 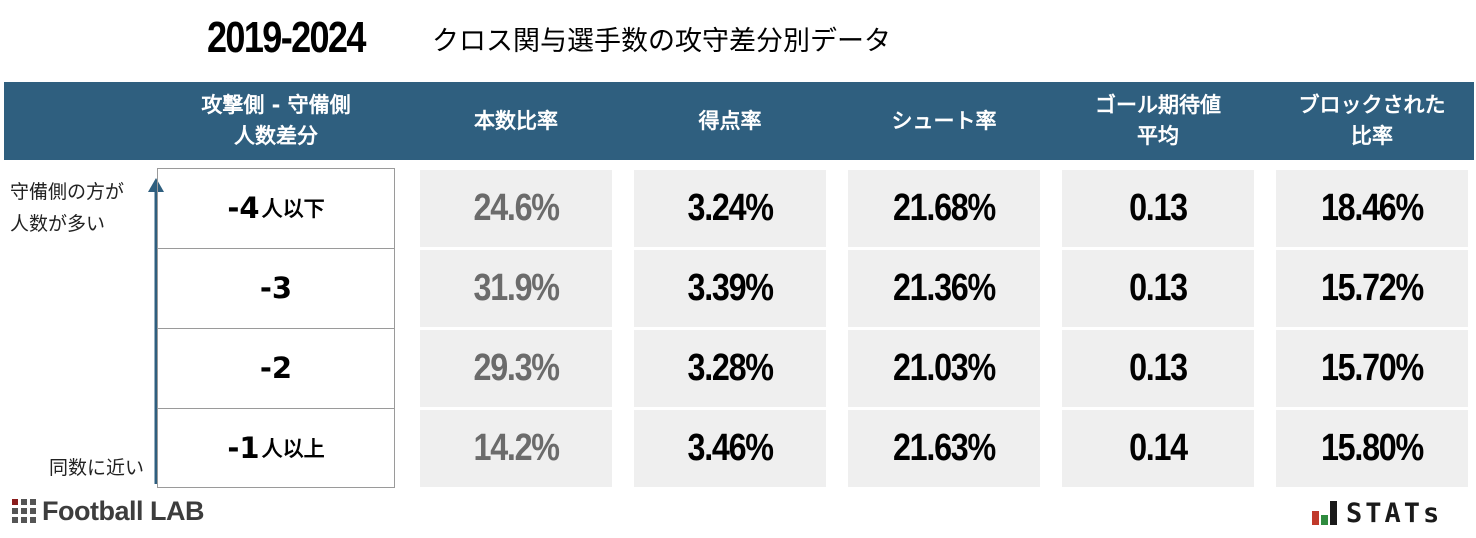 I want to click on header-goal-rate: 得点率, so click(x=730, y=121).